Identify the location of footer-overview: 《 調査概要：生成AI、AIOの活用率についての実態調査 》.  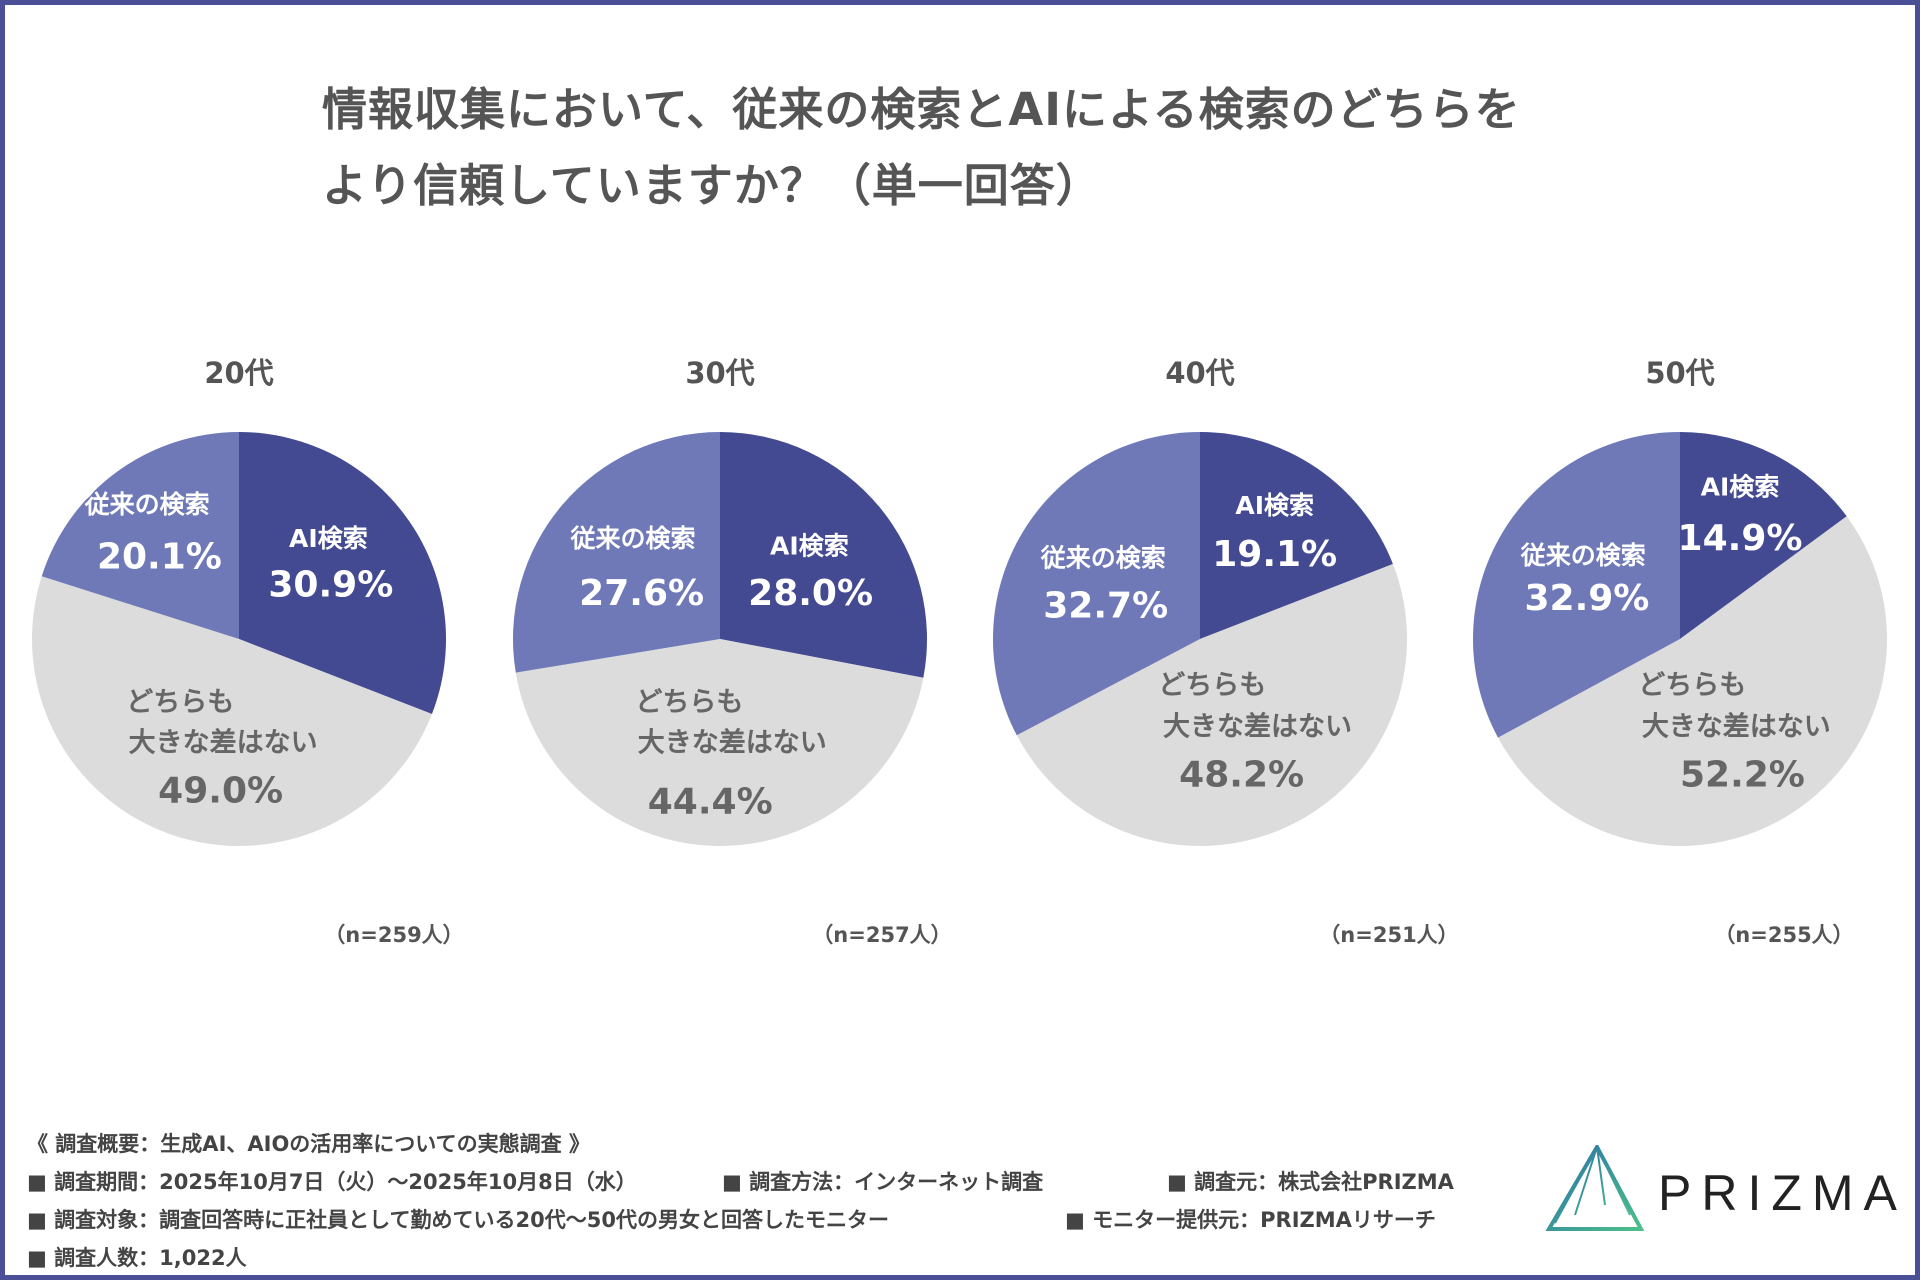
(308, 1144).